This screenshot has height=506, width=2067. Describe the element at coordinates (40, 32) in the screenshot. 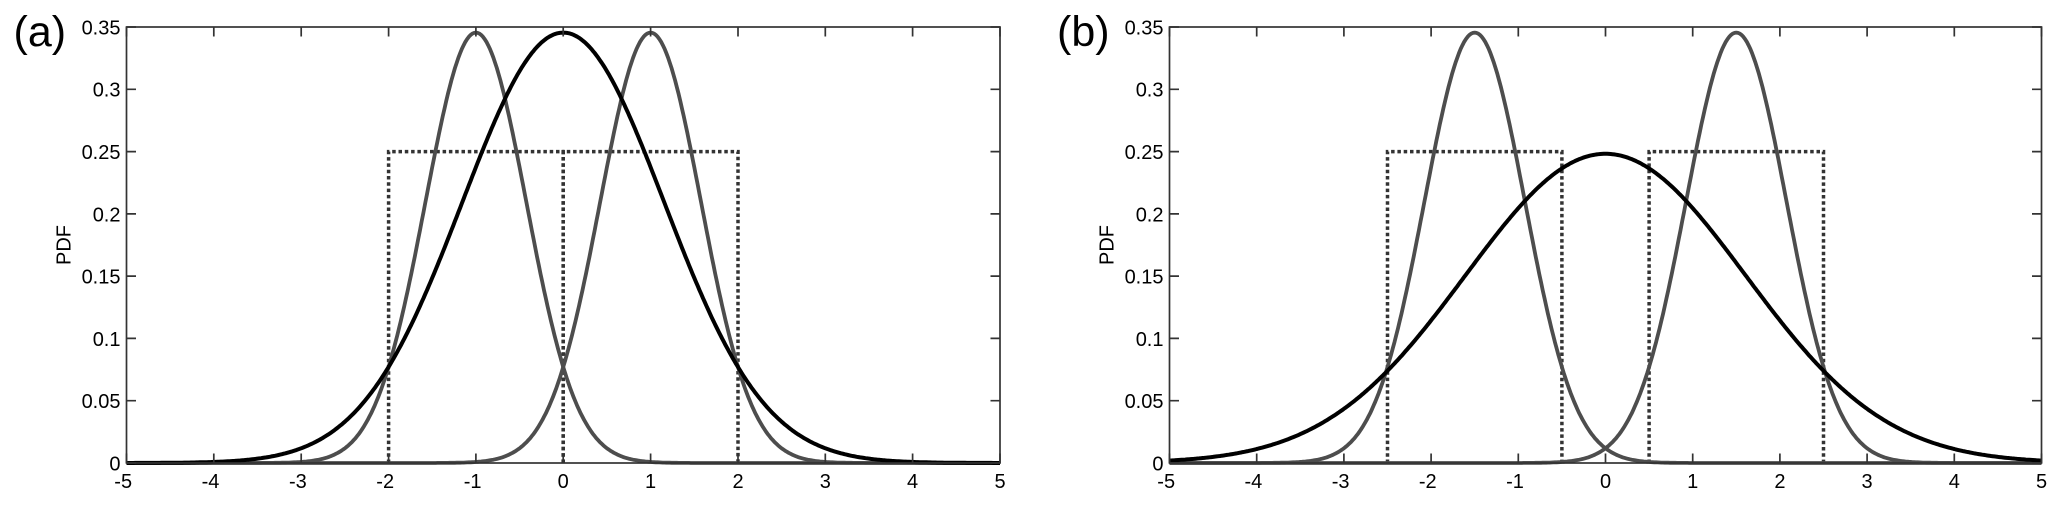

I see `svg-text: (a)` at that location.